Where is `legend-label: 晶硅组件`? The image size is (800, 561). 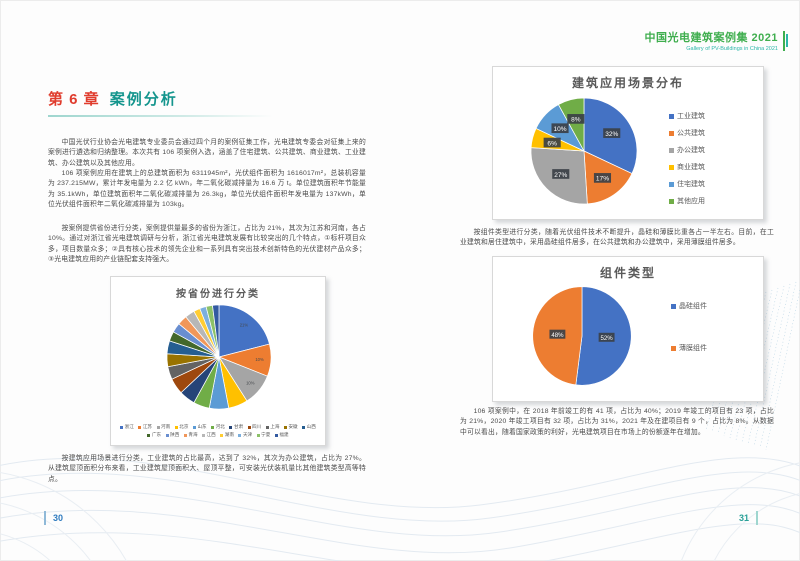
legend-label: 晶硅组件 is located at coordinates (693, 306).